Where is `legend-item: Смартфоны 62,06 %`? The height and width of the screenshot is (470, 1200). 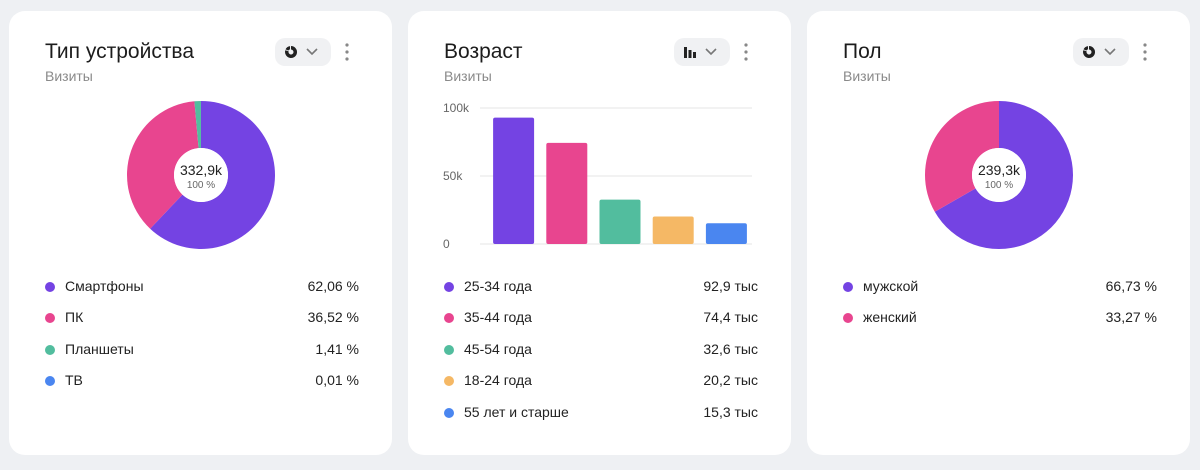
legend-item: Смартфоны 62,06 % is located at coordinates (202, 287).